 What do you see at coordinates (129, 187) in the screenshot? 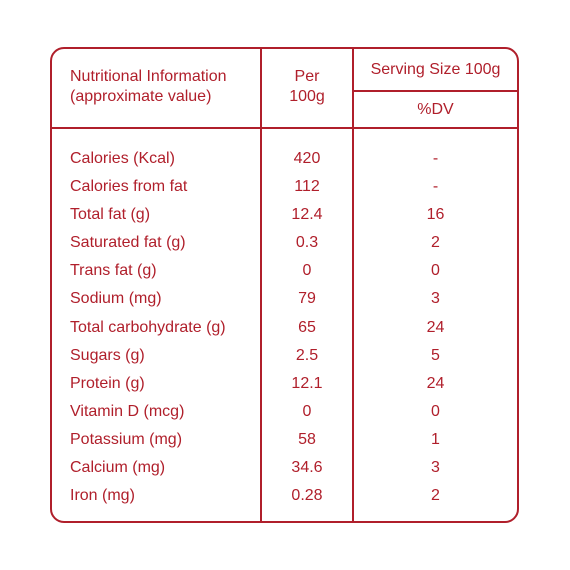
I see `nutrient-name: Calories from fat` at bounding box center [129, 187].